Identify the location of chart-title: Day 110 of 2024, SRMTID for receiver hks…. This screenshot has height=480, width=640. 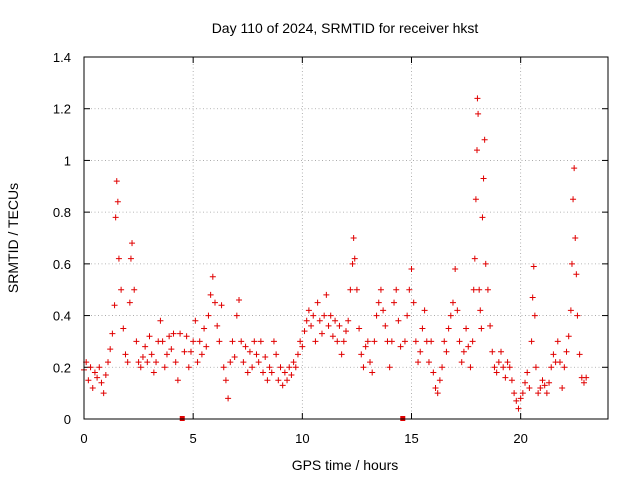
(345, 28).